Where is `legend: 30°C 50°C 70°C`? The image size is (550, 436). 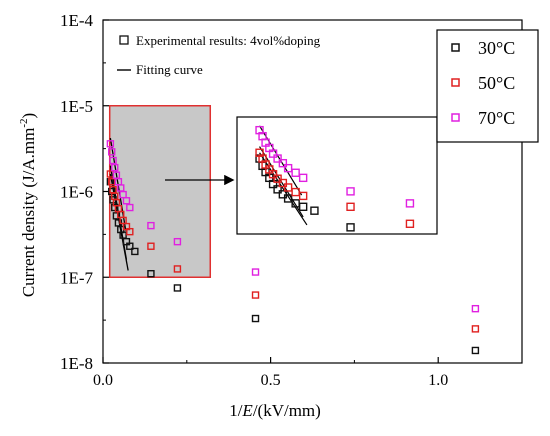
legend: 30°C 50°C 70°C is located at coordinates (487, 86).